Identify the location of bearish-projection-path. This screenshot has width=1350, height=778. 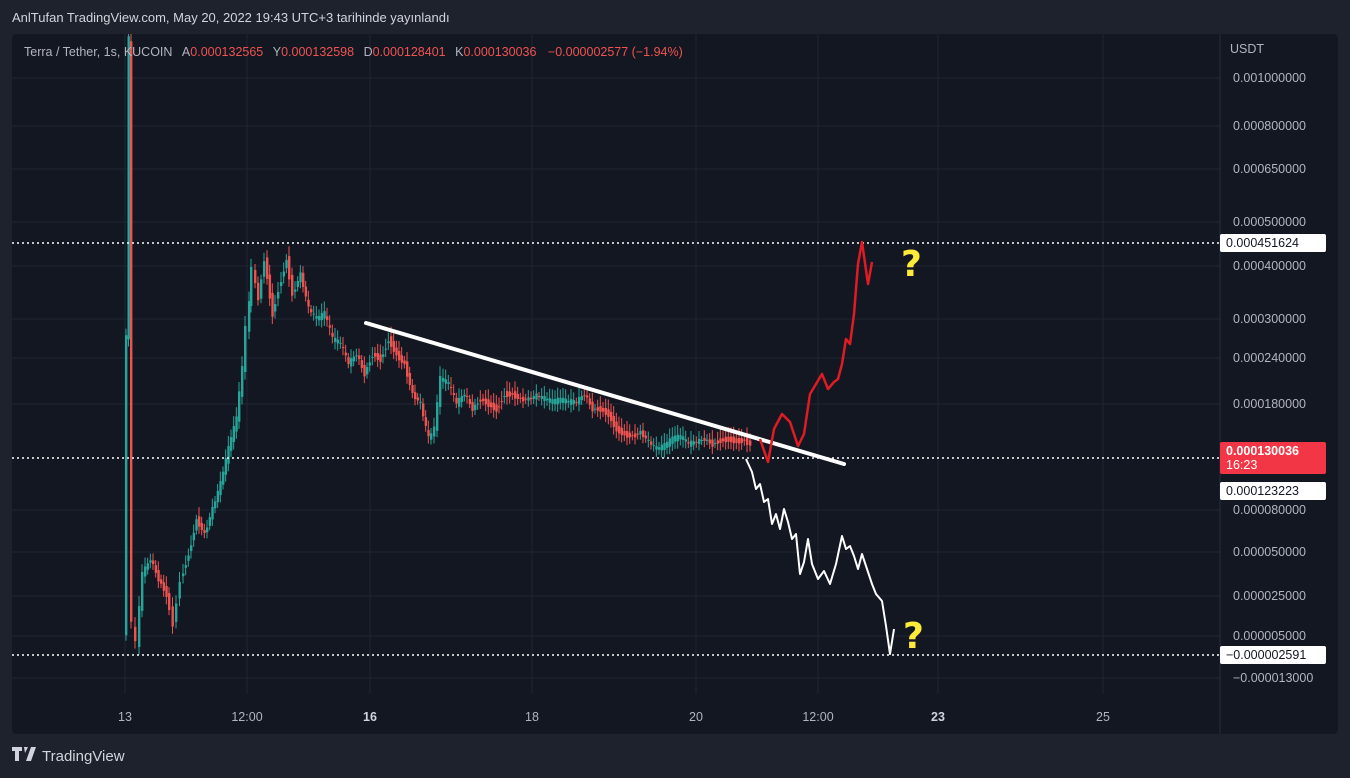
(820, 556).